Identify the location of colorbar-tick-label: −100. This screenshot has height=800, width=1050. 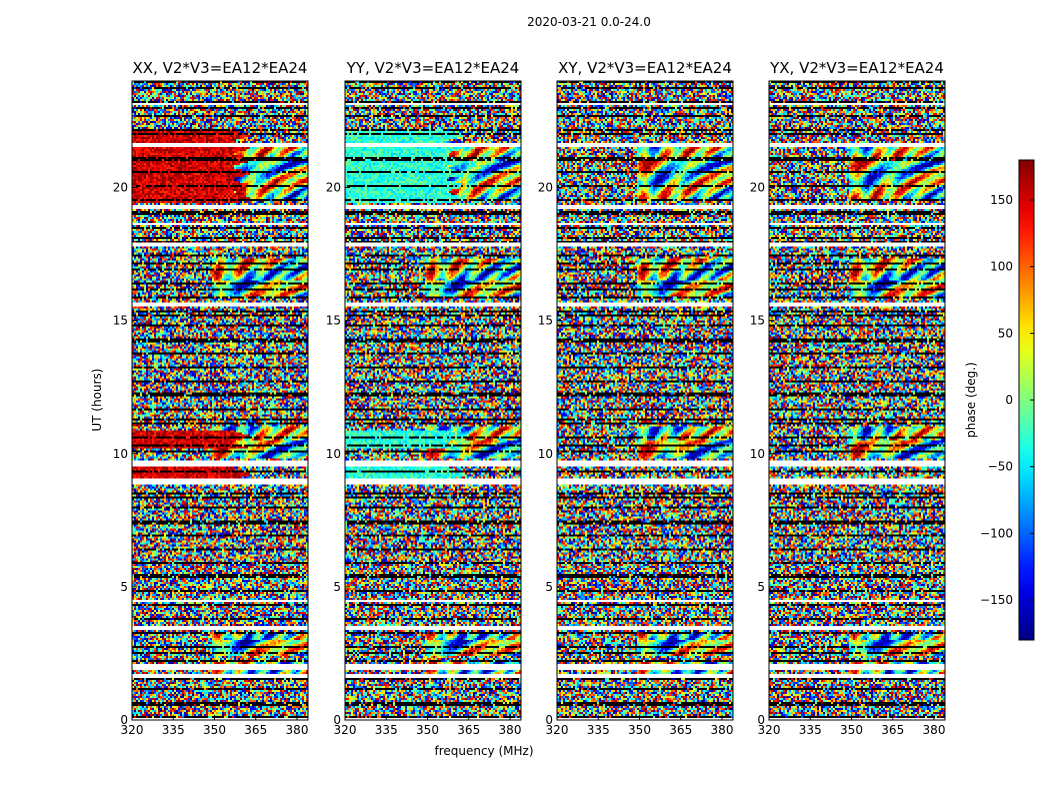
(996, 533).